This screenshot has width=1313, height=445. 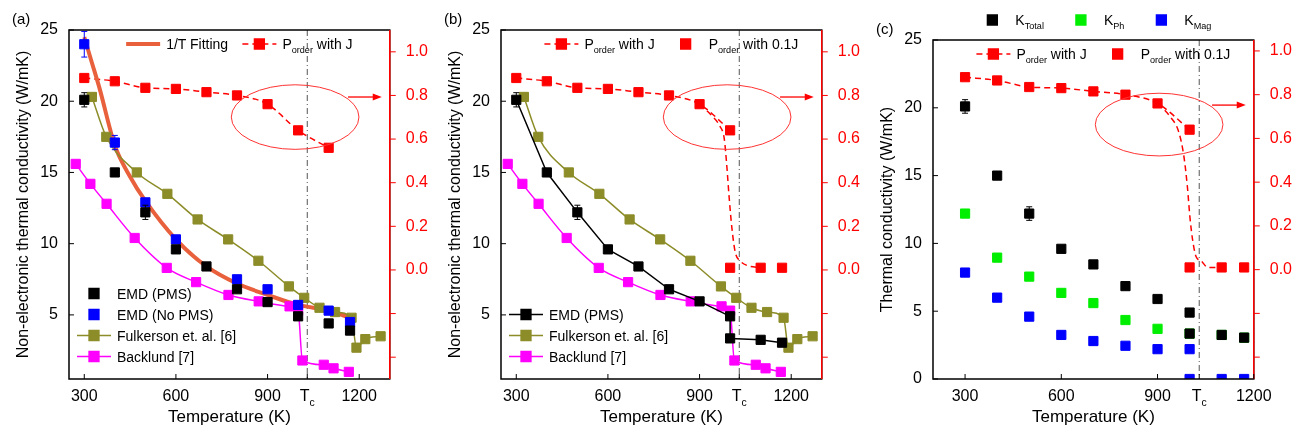 What do you see at coordinates (918, 378) in the screenshot?
I see `y-tick-label: 0` at bounding box center [918, 378].